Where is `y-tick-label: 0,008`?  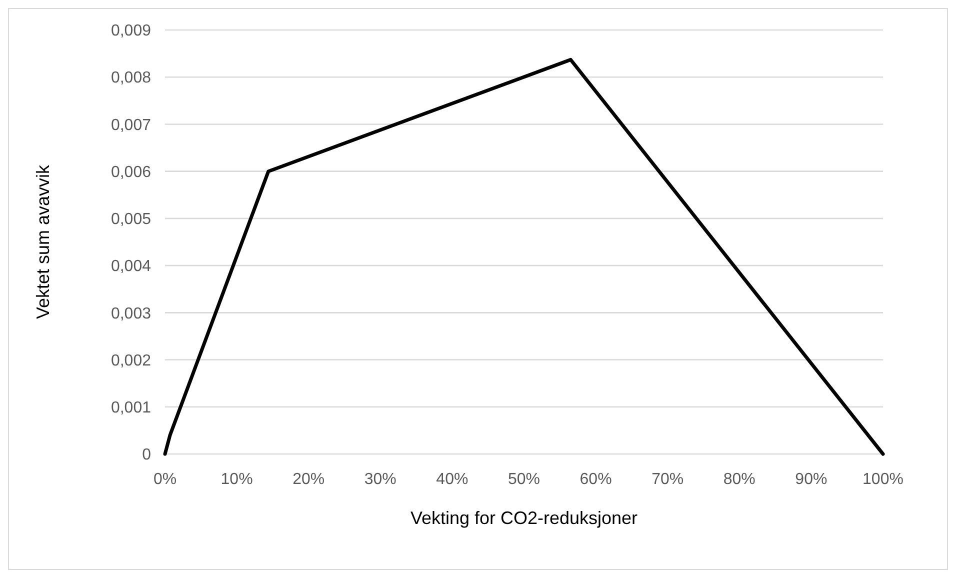 y-tick-label: 0,008 is located at coordinates (131, 78).